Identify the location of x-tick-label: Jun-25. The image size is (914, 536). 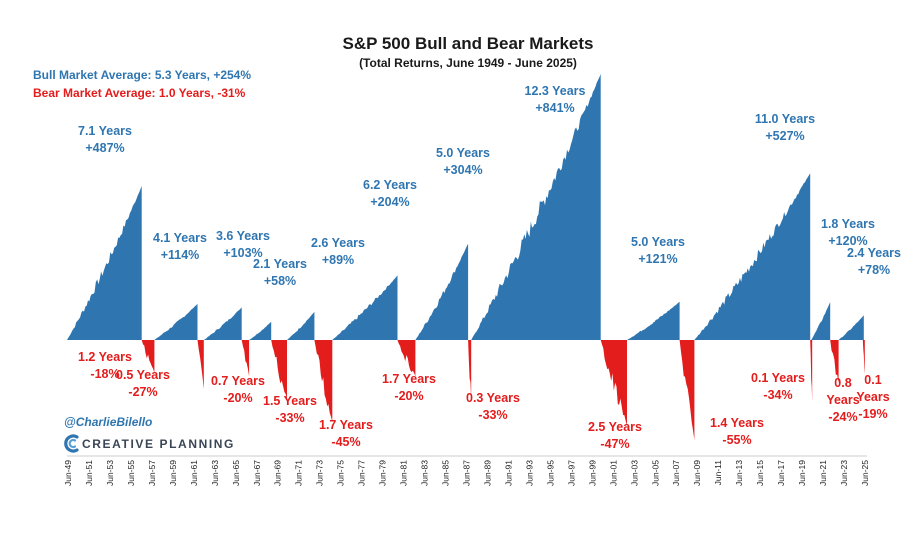
(865, 473).